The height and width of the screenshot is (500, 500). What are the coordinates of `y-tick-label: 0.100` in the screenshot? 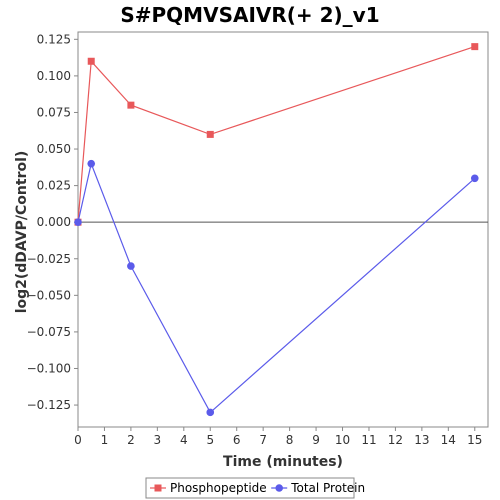 It's located at (54, 76).